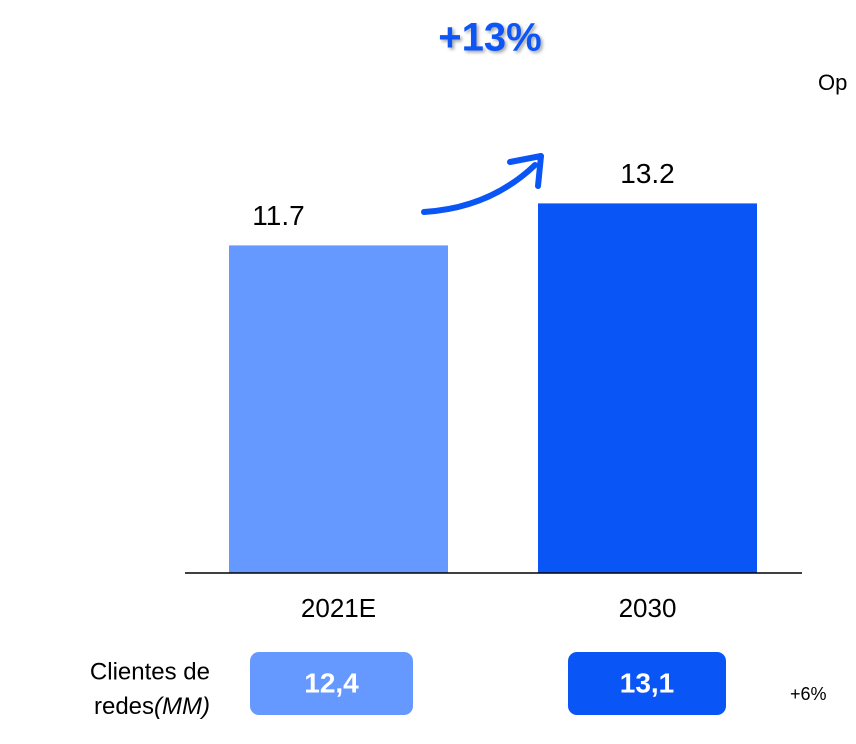  I want to click on box-value: 13,1, so click(647, 682).